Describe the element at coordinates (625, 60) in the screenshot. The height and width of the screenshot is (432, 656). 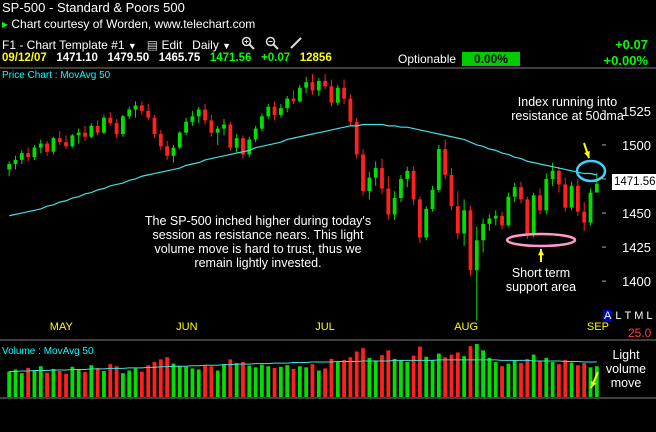
I see `net-change-pct: +0.00%` at that location.